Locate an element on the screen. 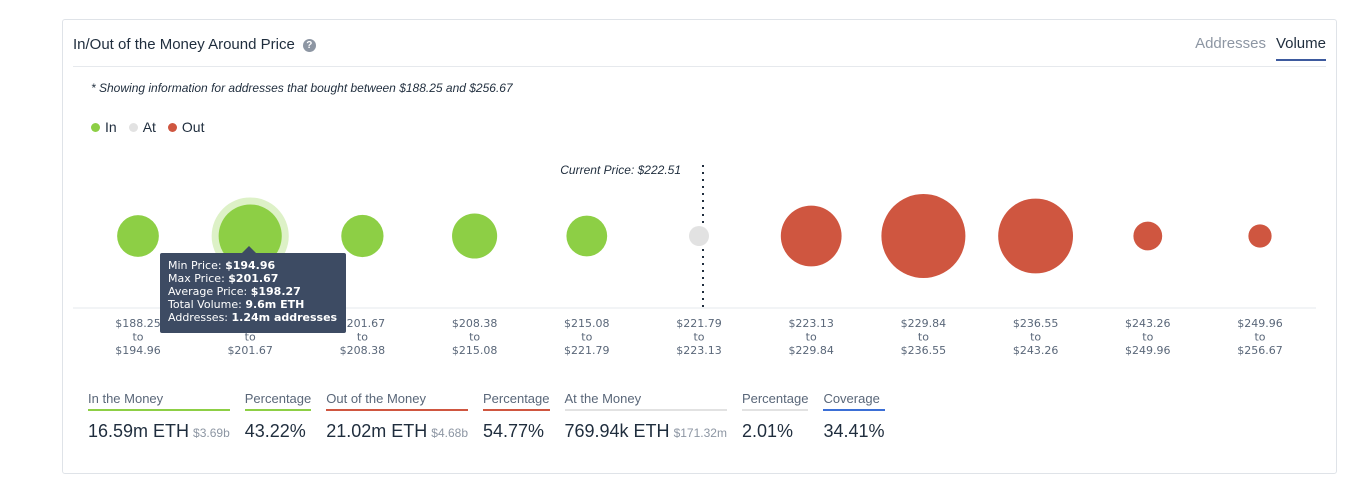  help-icon: ? is located at coordinates (309, 45).